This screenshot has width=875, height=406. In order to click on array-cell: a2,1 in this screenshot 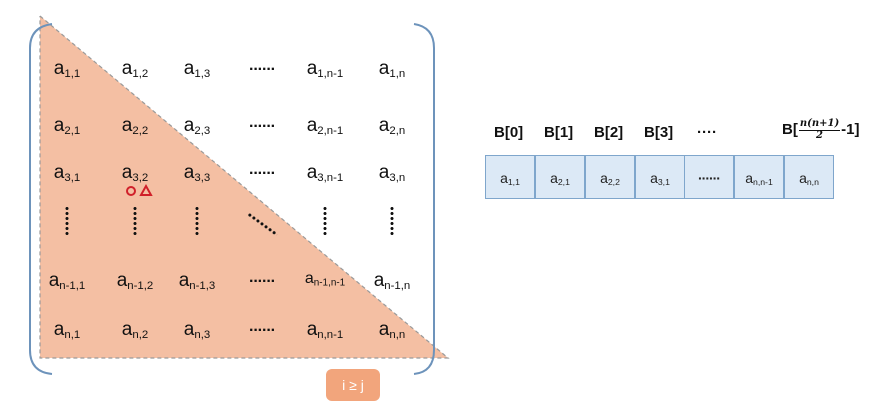, I will do `click(560, 177)`.